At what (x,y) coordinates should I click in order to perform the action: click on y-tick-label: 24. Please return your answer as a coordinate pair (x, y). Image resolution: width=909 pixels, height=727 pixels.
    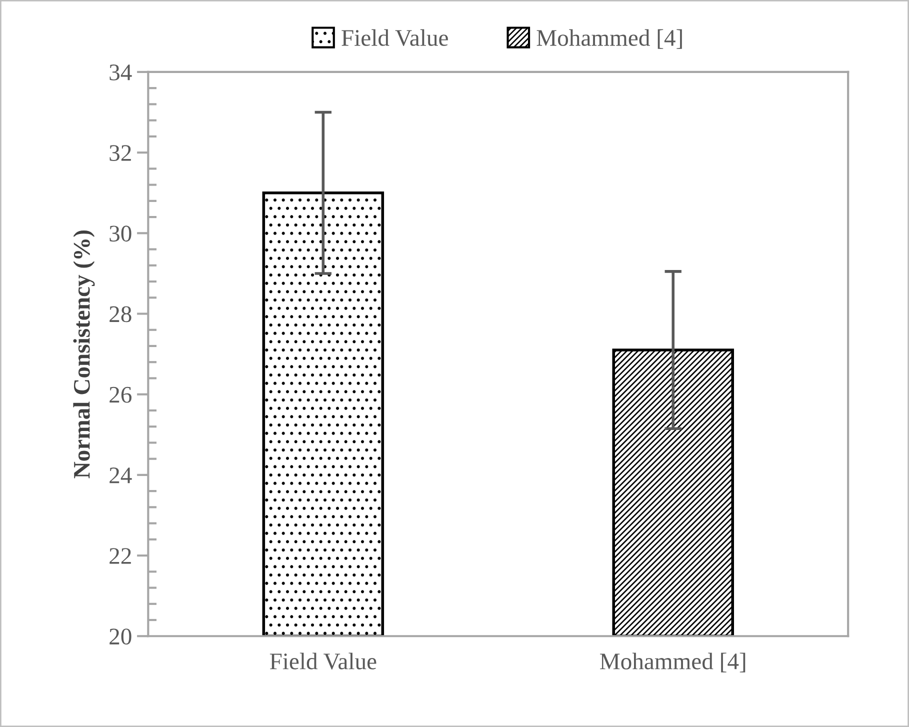
    Looking at the image, I should click on (121, 475).